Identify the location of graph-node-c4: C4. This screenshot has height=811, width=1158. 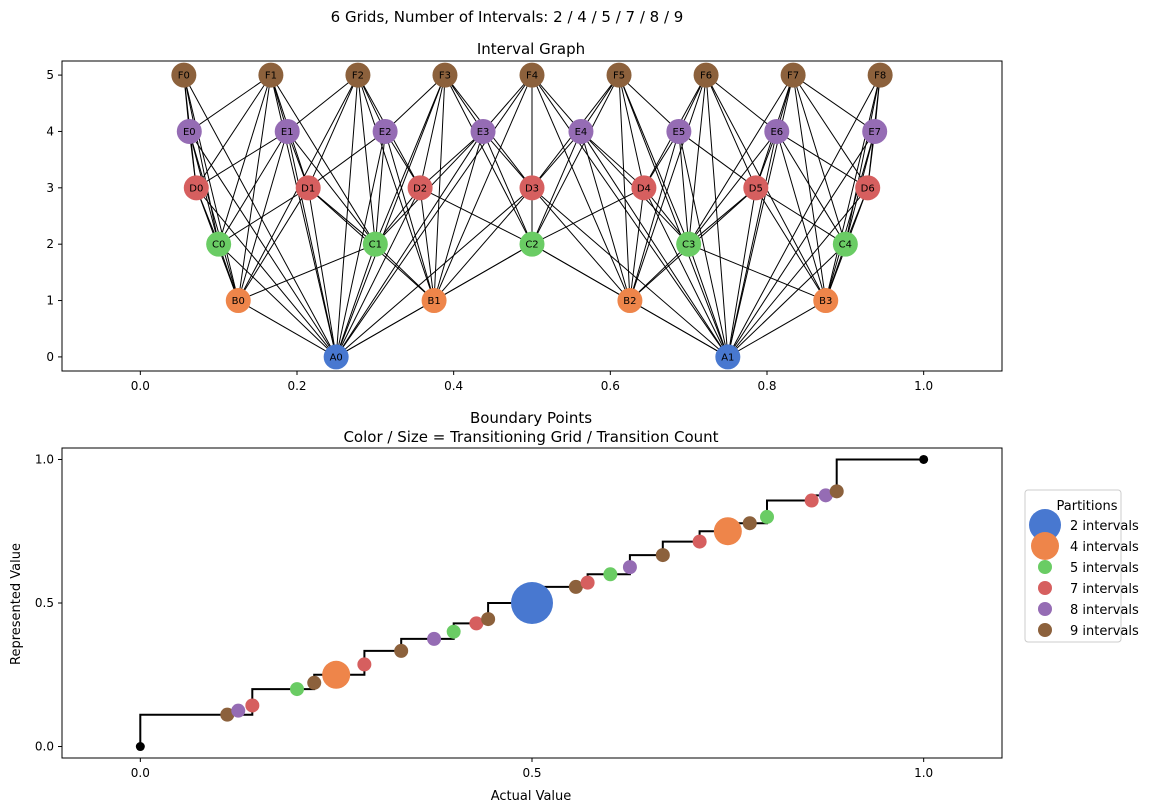
(845, 244).